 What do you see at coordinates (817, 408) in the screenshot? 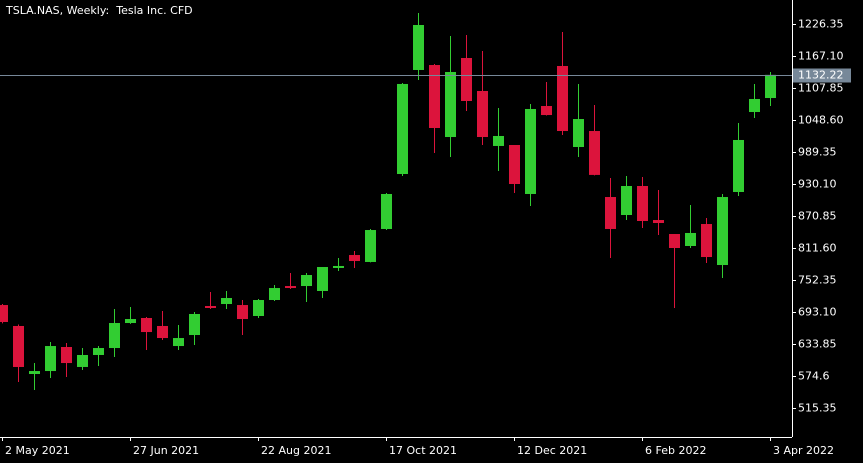
I see `y-tick-label: 515.35` at bounding box center [817, 408].